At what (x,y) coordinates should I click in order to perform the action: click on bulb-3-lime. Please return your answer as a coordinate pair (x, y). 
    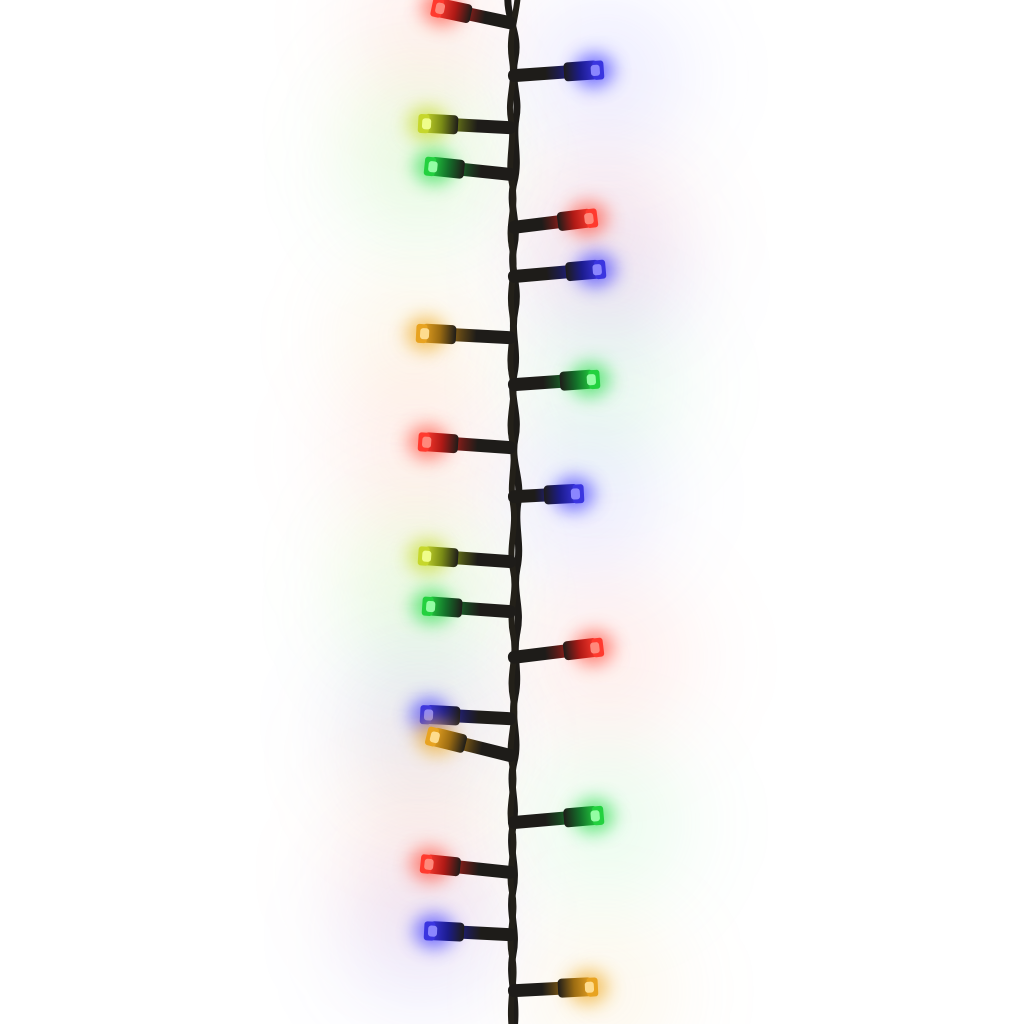
    Looking at the image, I should click on (462, 123).